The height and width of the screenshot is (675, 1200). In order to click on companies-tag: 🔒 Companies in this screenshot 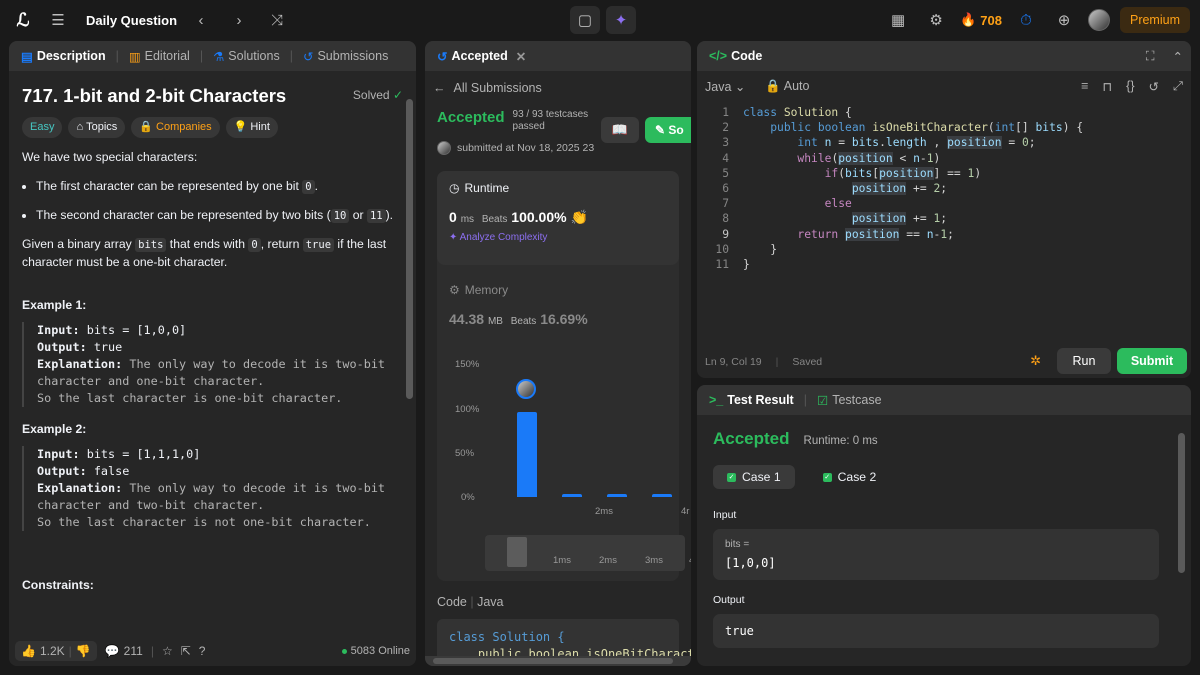, I will do `click(175, 127)`.